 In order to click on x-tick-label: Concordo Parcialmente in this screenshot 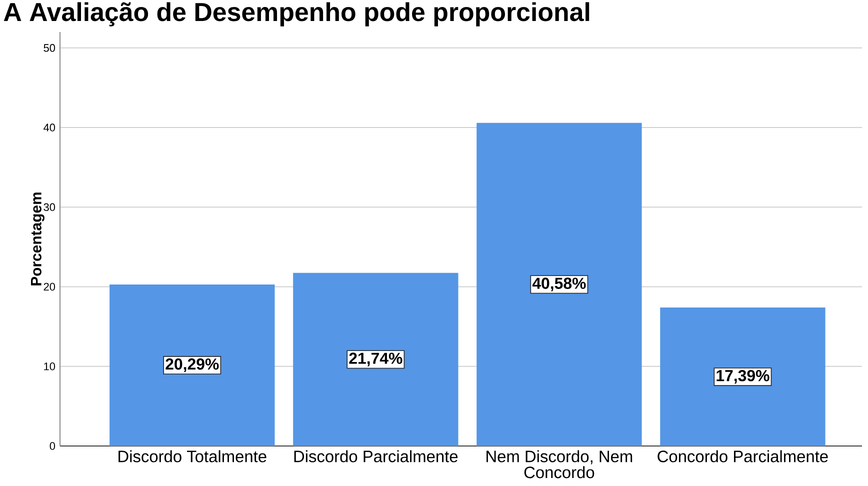, I will do `click(743, 456)`.